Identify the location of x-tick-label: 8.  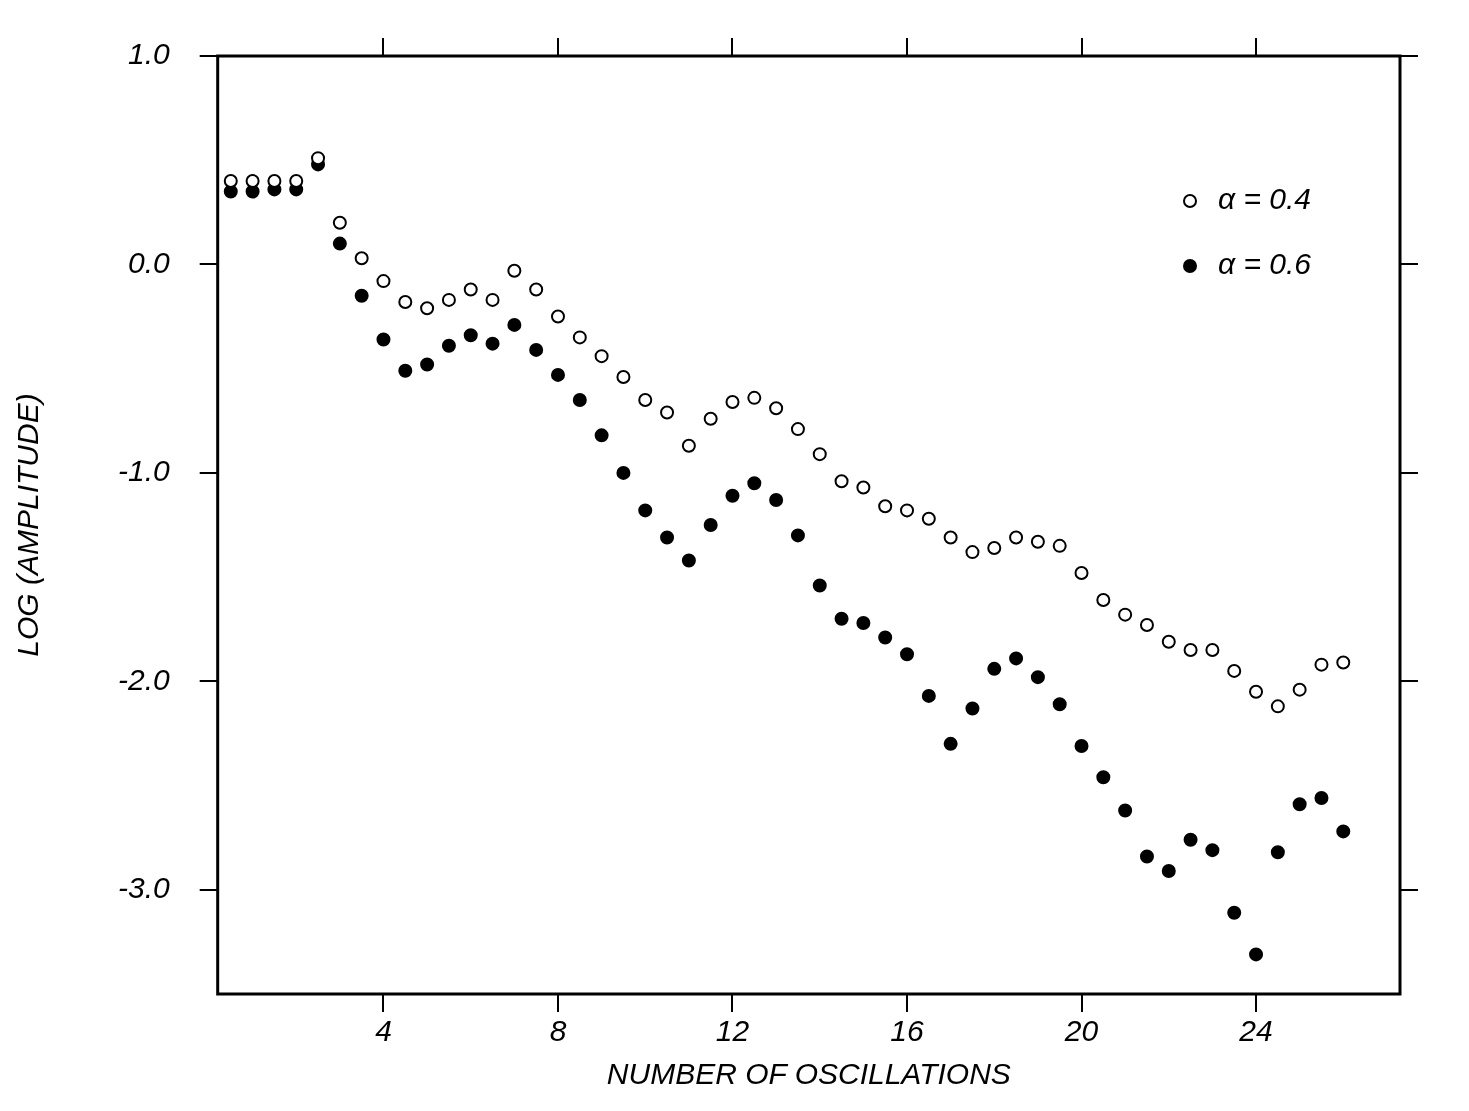
(558, 1031).